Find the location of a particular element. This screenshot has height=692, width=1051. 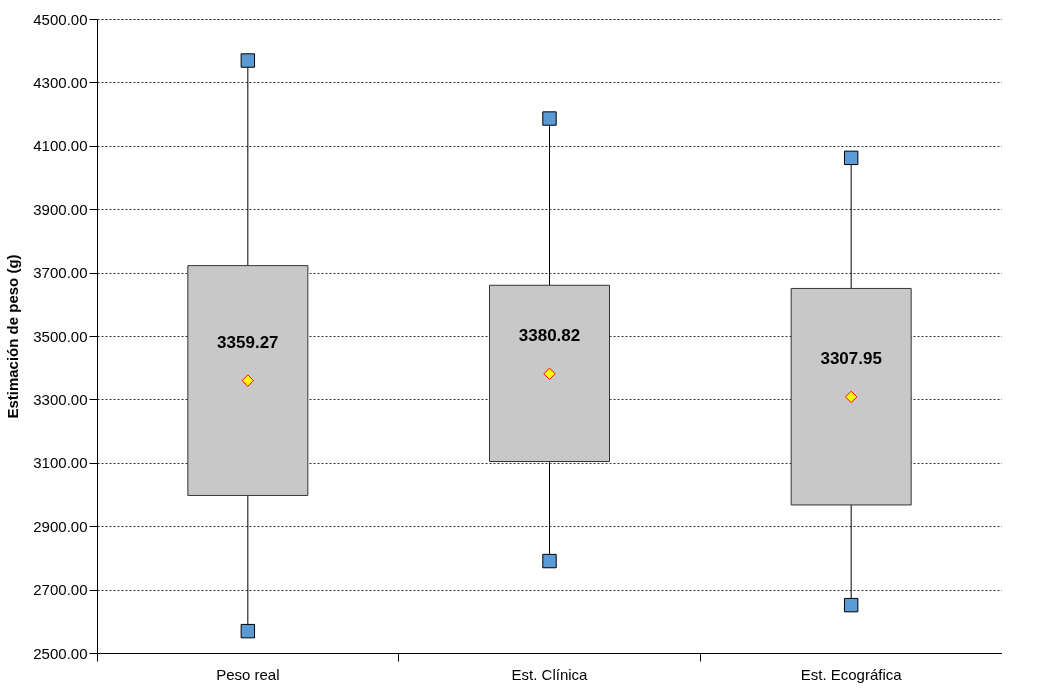

y-tick-label: 3100.00 is located at coordinates (60, 463).